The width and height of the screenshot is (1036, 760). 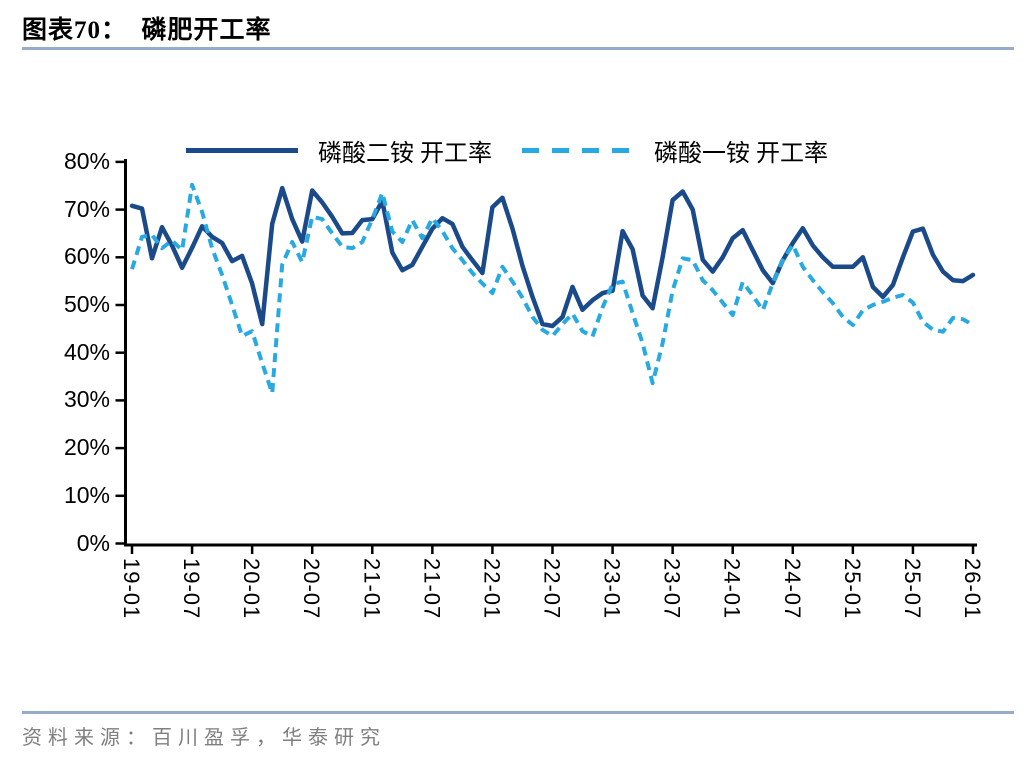 What do you see at coordinates (86, 208) in the screenshot?
I see `y-tick-label: 70%` at bounding box center [86, 208].